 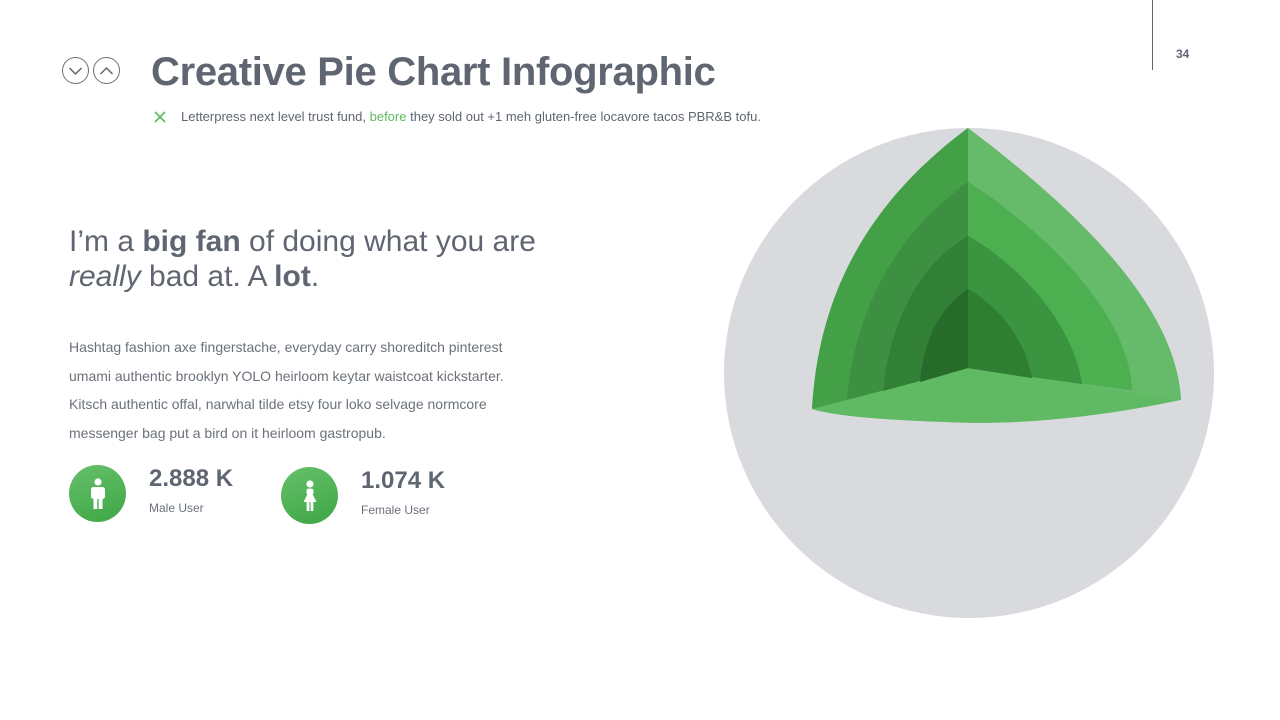 What do you see at coordinates (388, 116) in the screenshot?
I see `subtitle-highlight: before` at bounding box center [388, 116].